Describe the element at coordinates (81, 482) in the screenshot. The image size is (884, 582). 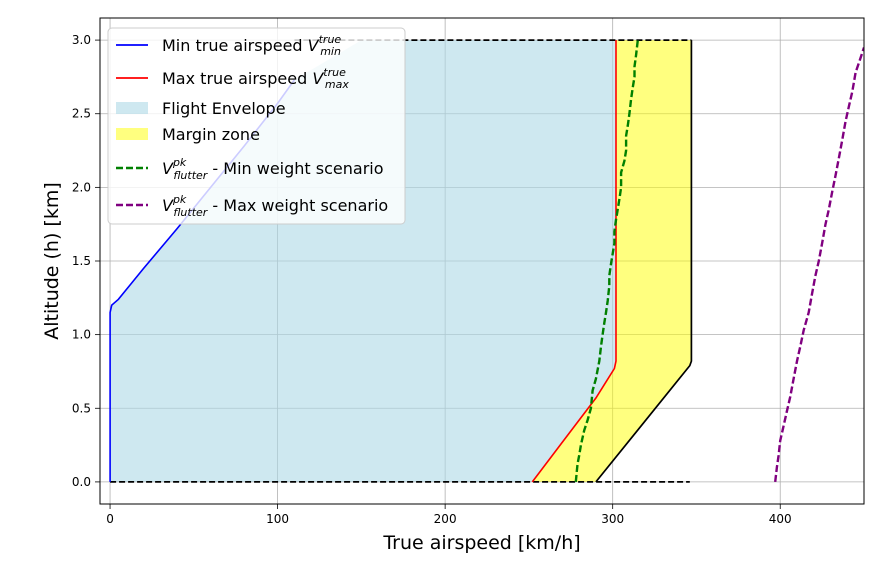
I see `y-tick-label: 0.0` at that location.